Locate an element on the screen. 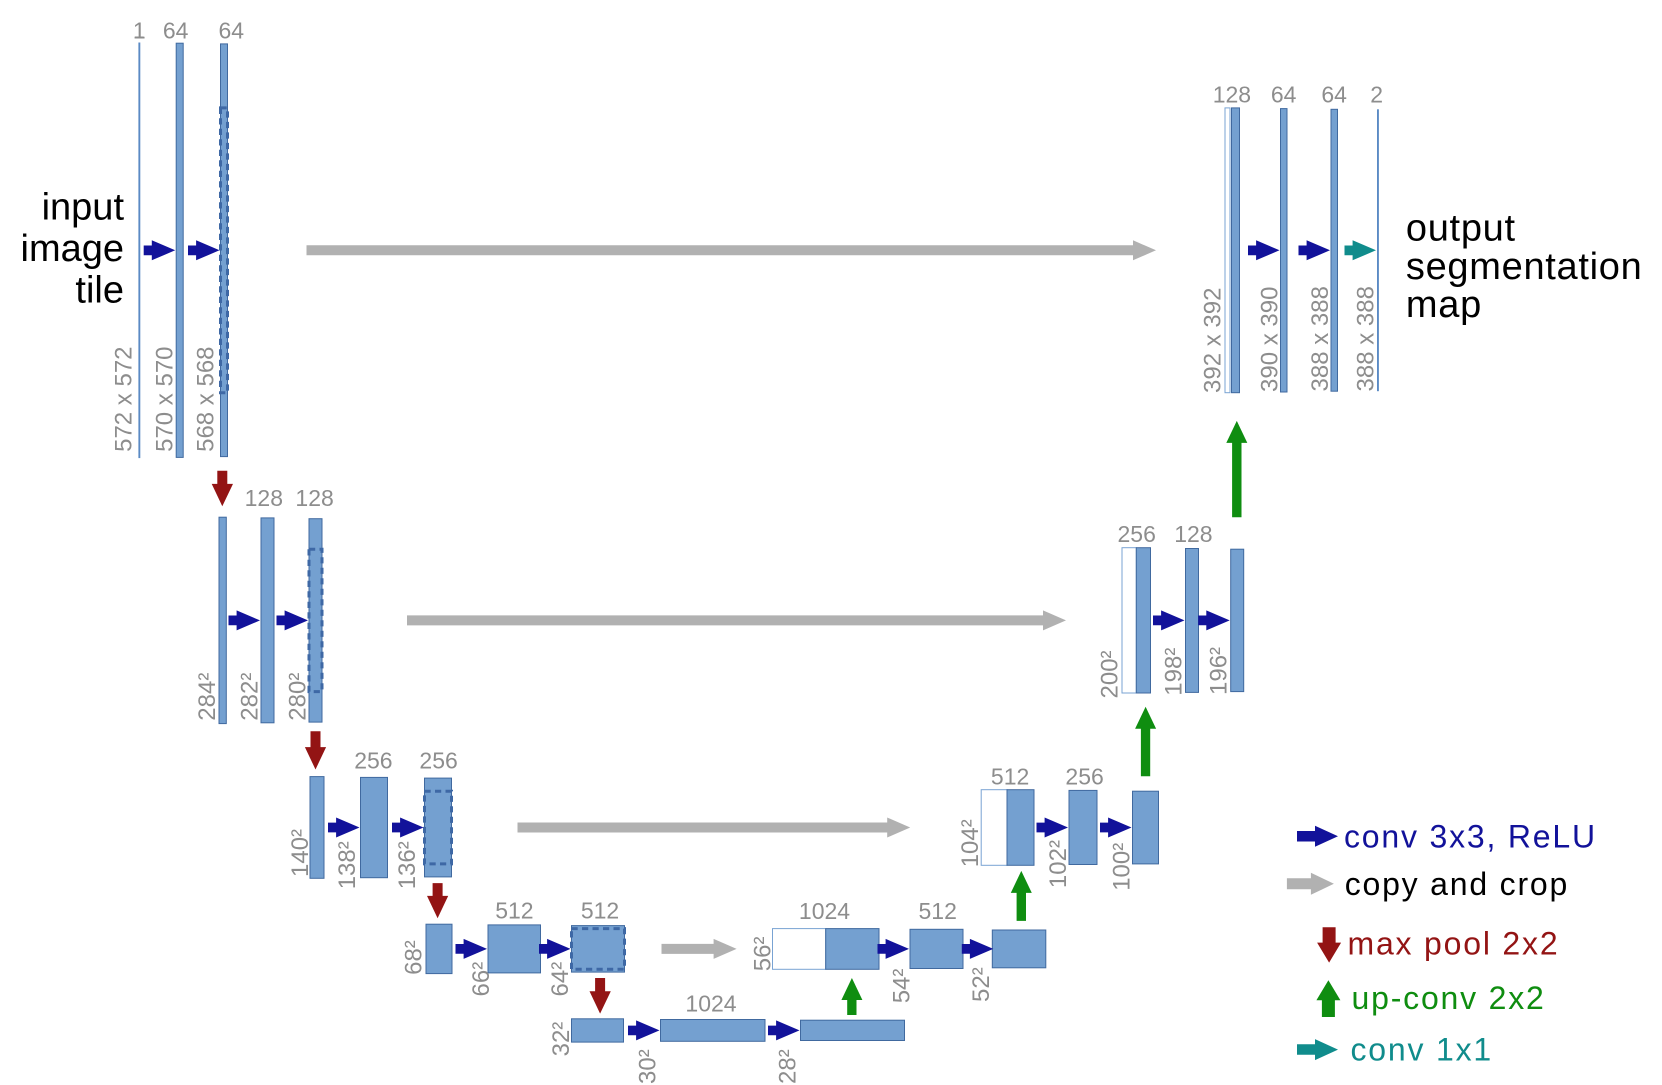 This screenshot has height=1085, width=1662. svg-text: 32² is located at coordinates (561, 1039).